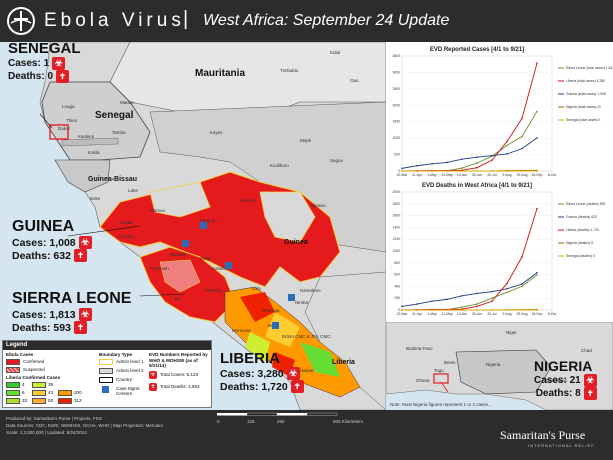 This screenshot has width=613, height=460. Describe the element at coordinates (419, 348) in the screenshot. I see `inset-place-label: Burkina Faso` at that location.